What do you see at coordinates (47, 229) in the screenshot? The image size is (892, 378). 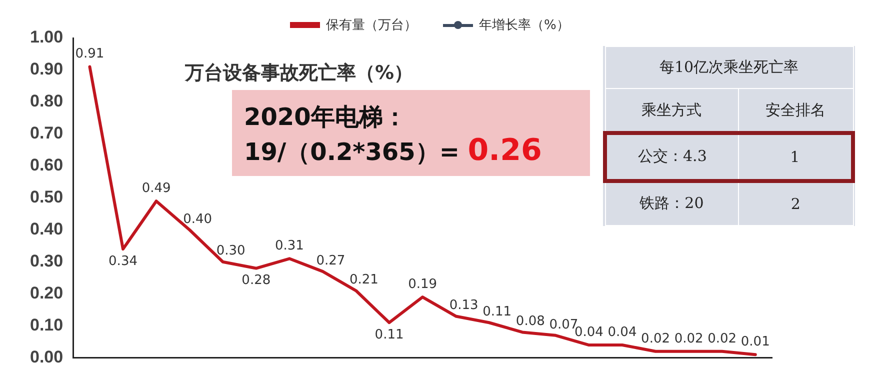 I see `y-tick-label: 0.40` at bounding box center [47, 229].